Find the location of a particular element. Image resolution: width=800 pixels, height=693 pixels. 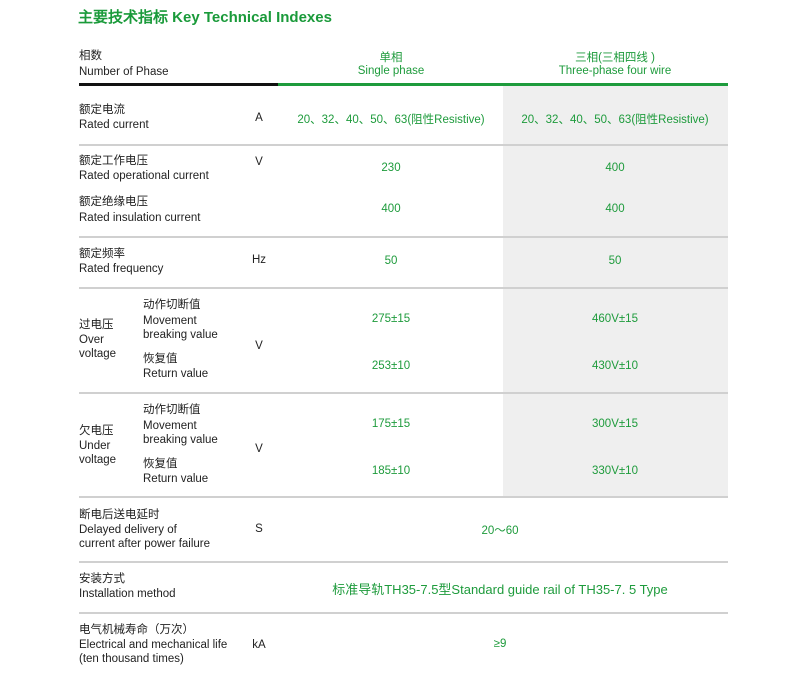

single-phase-cn: 单相 is located at coordinates (391, 58).